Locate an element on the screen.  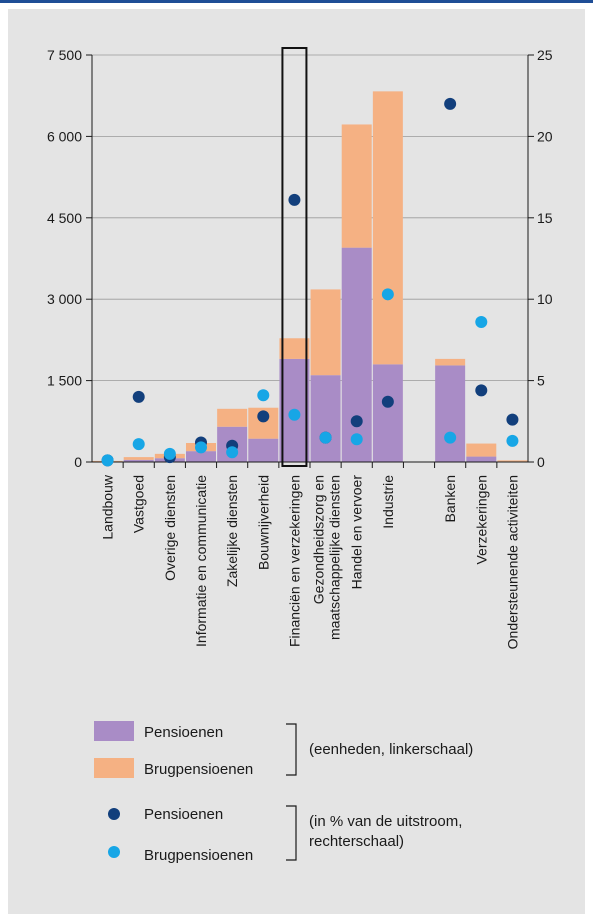
bar-pensioenen-vastgoed is located at coordinates (138, 460).